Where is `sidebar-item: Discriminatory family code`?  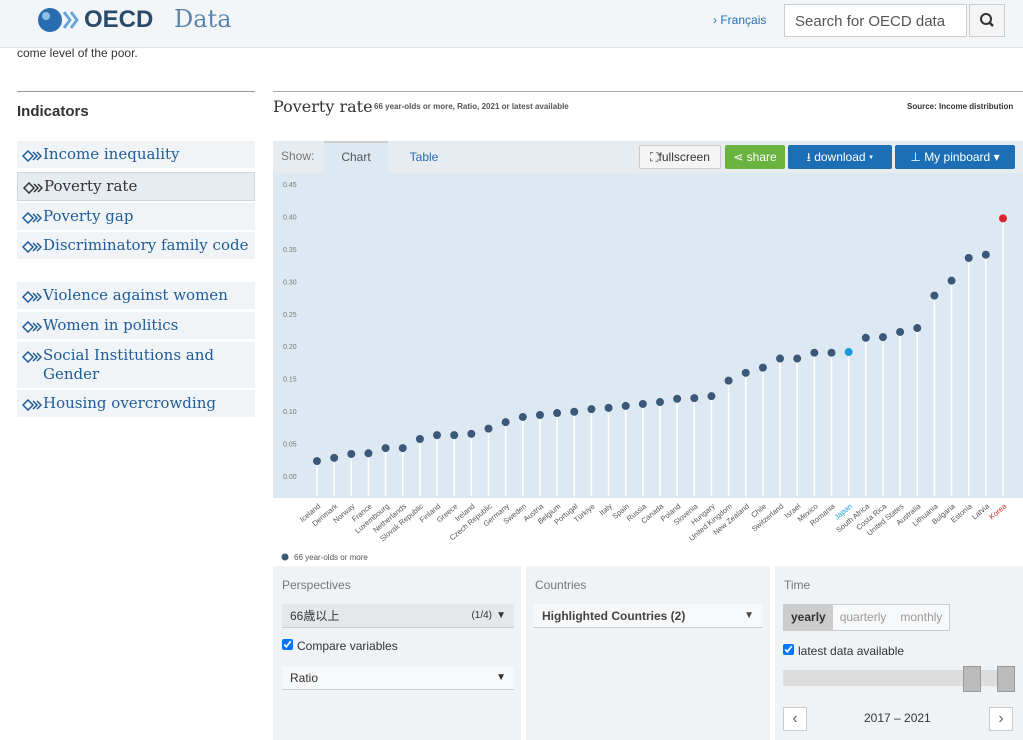 sidebar-item: Discriminatory family code is located at coordinates (136, 245).